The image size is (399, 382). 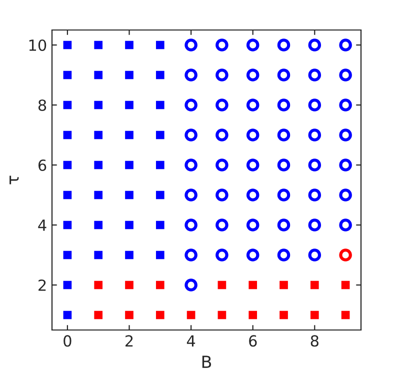 What do you see at coordinates (68, 341) in the screenshot?
I see `x-tick-label: 0` at bounding box center [68, 341].